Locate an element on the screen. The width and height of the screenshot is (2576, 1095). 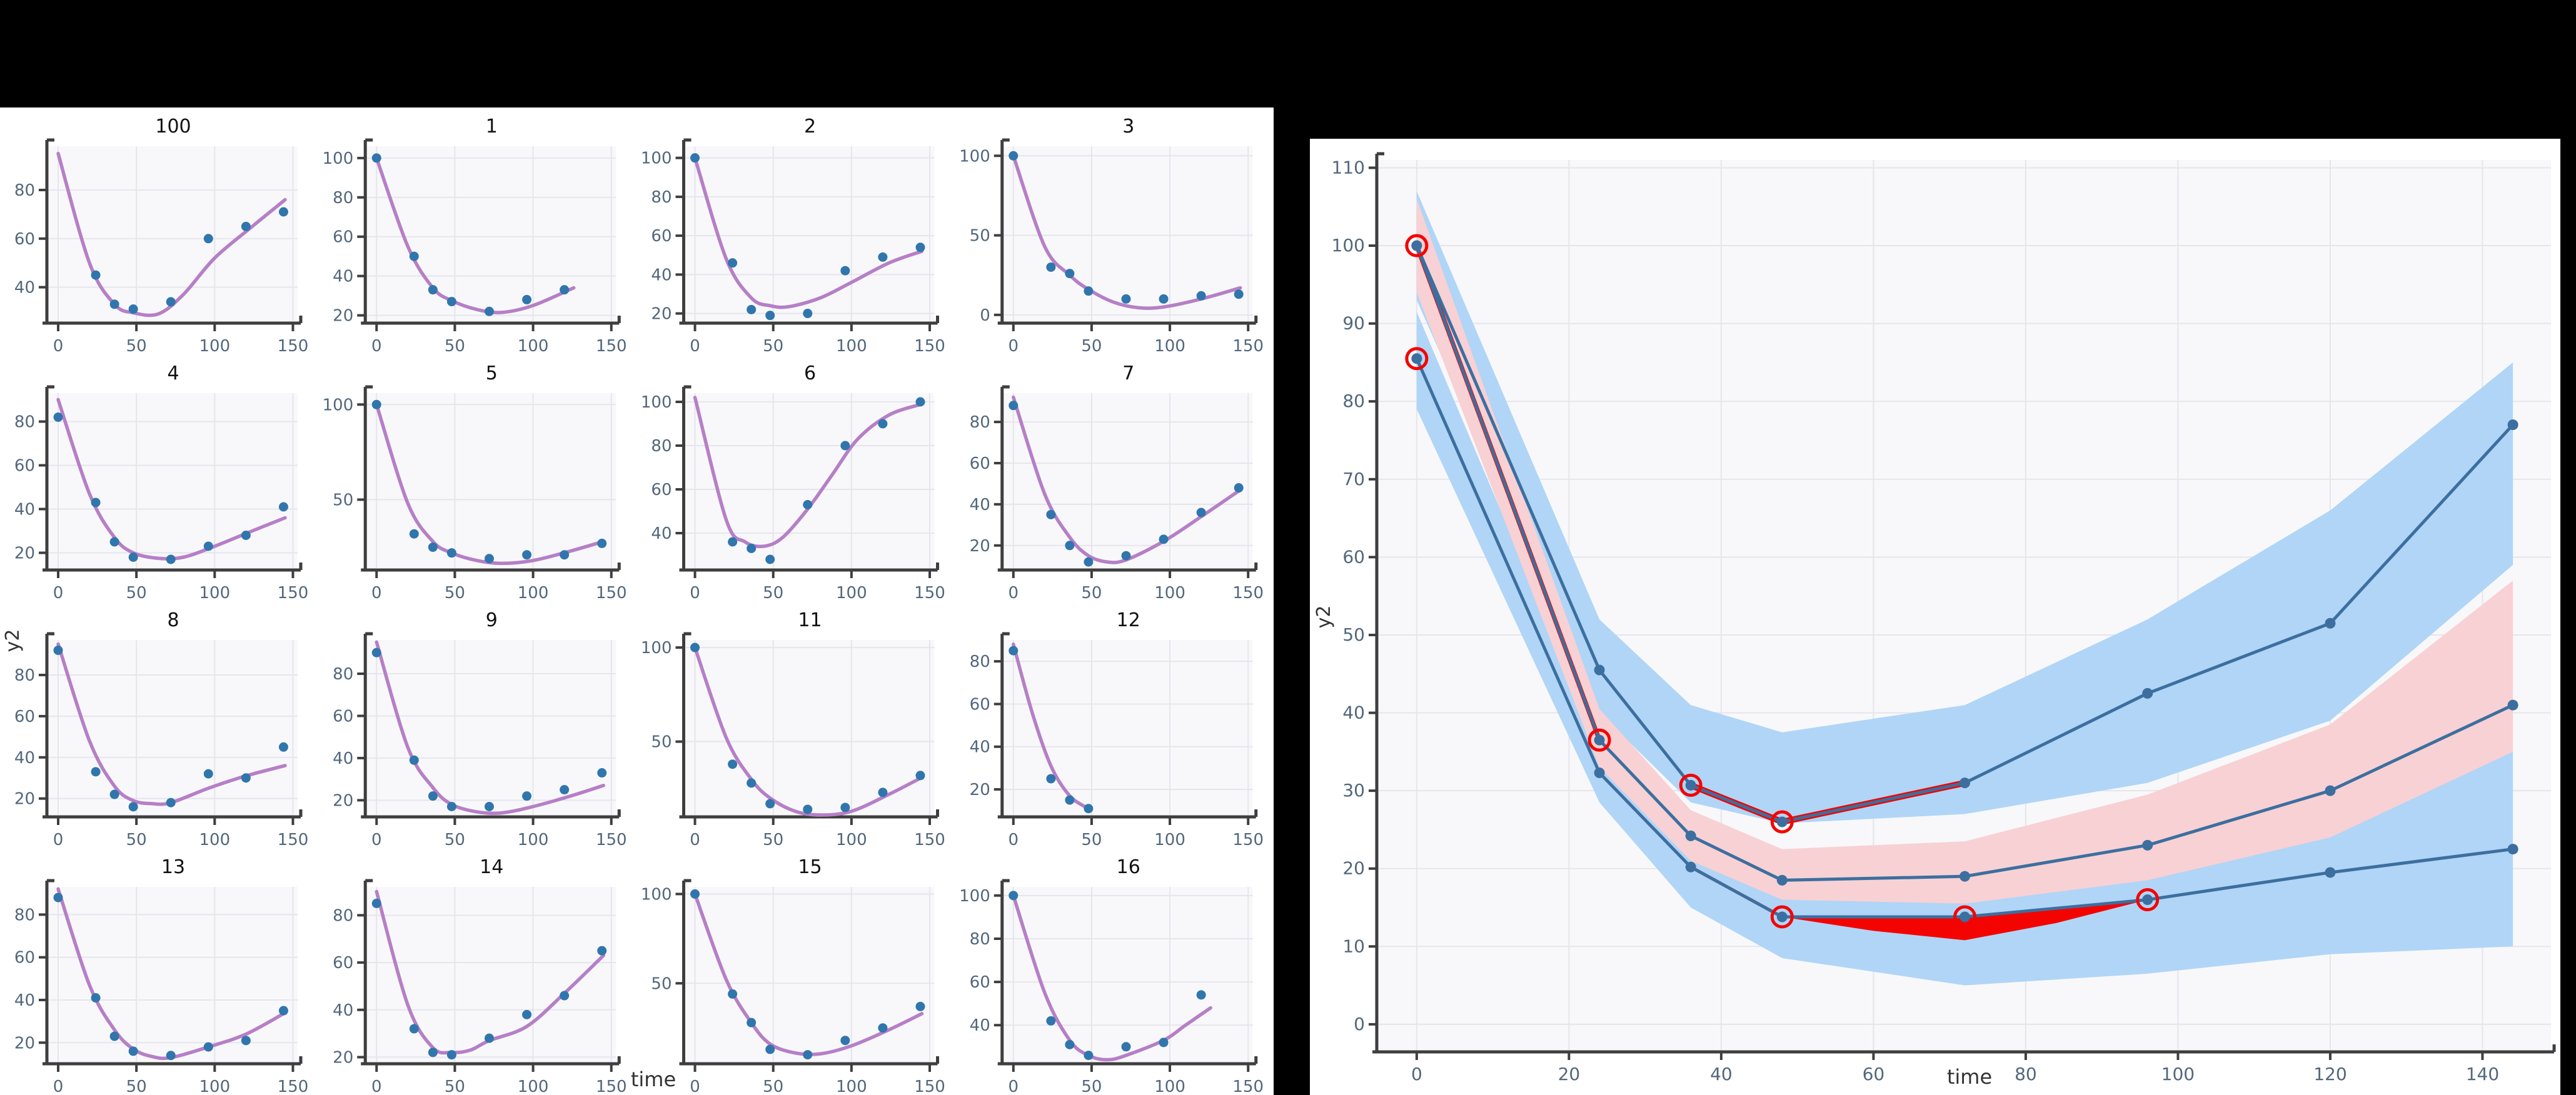
subplot-6: 40 60 80 100 0 50 100 150 6 is located at coordinates (793, 482).